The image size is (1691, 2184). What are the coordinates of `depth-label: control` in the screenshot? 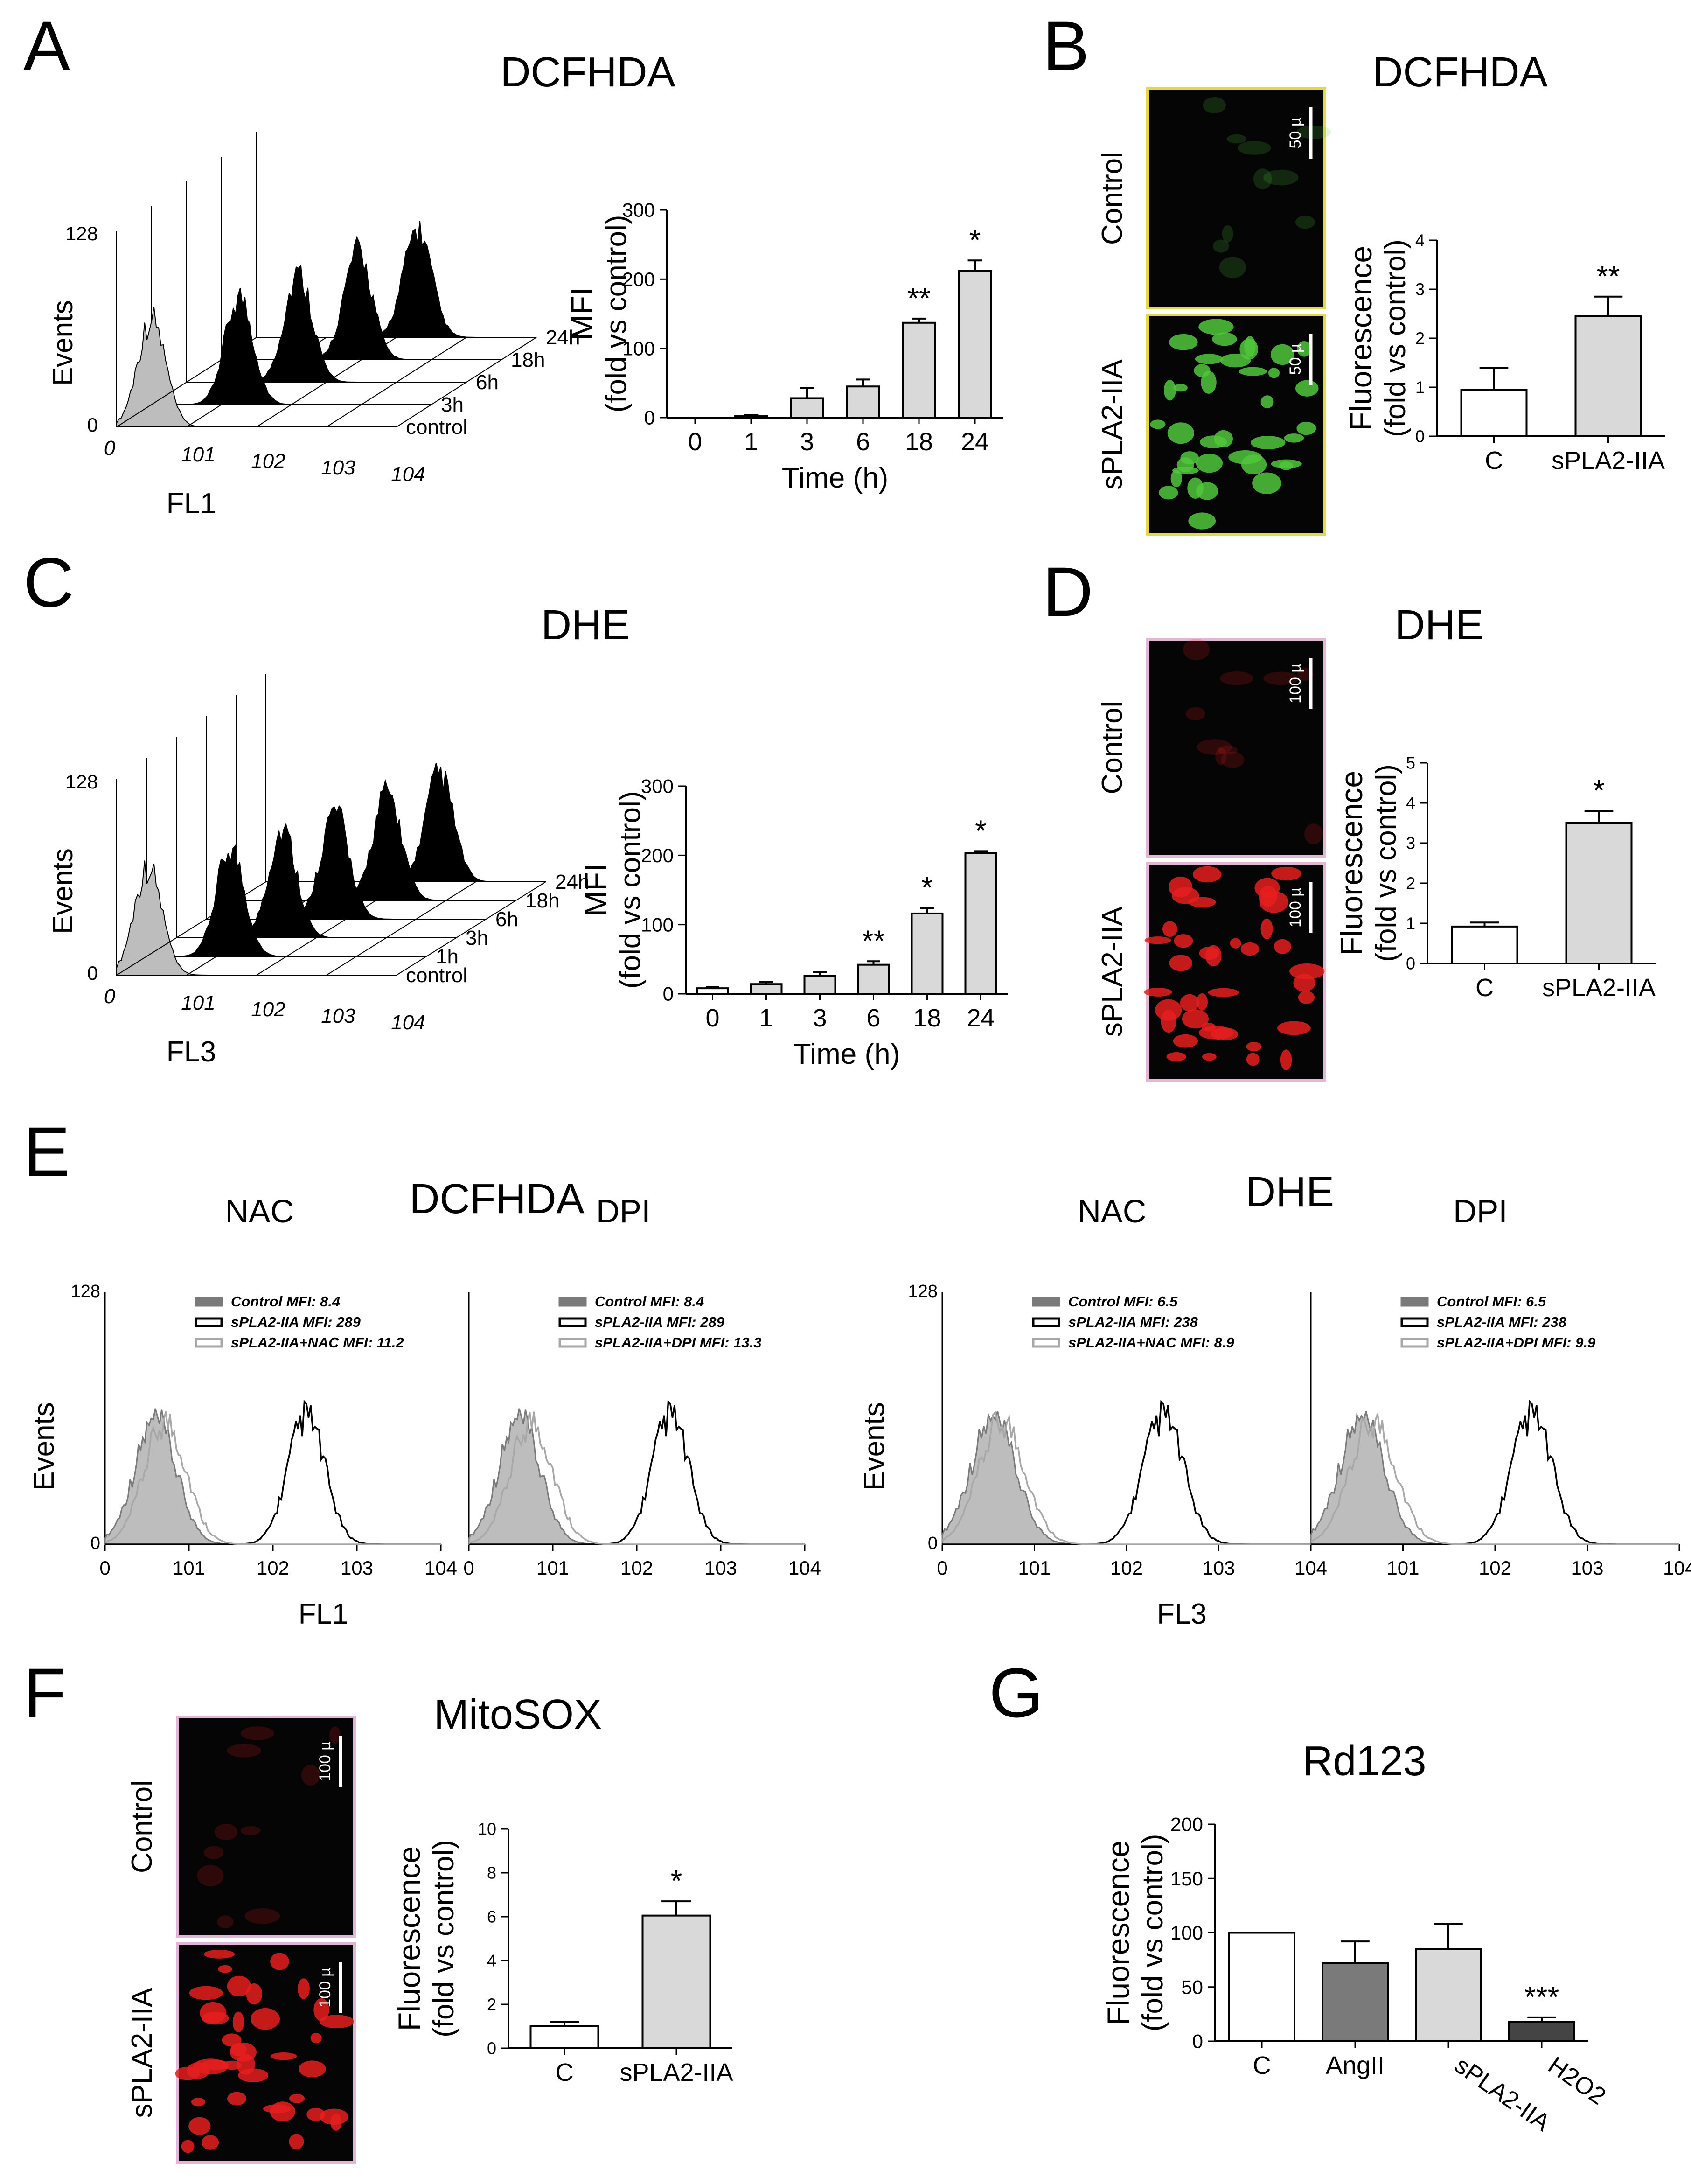 It's located at (437, 976).